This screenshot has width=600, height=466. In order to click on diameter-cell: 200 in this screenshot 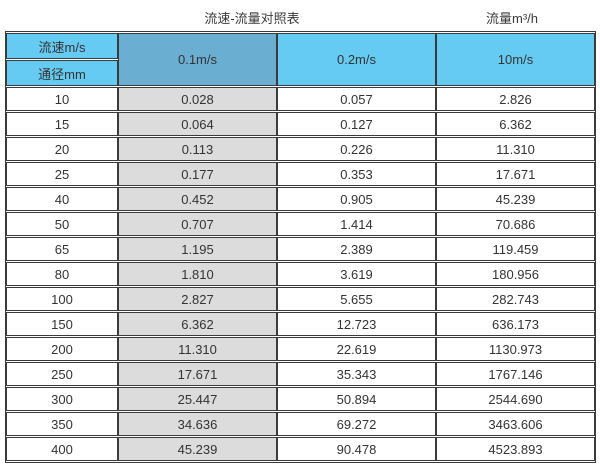, I will do `click(62, 349)`.